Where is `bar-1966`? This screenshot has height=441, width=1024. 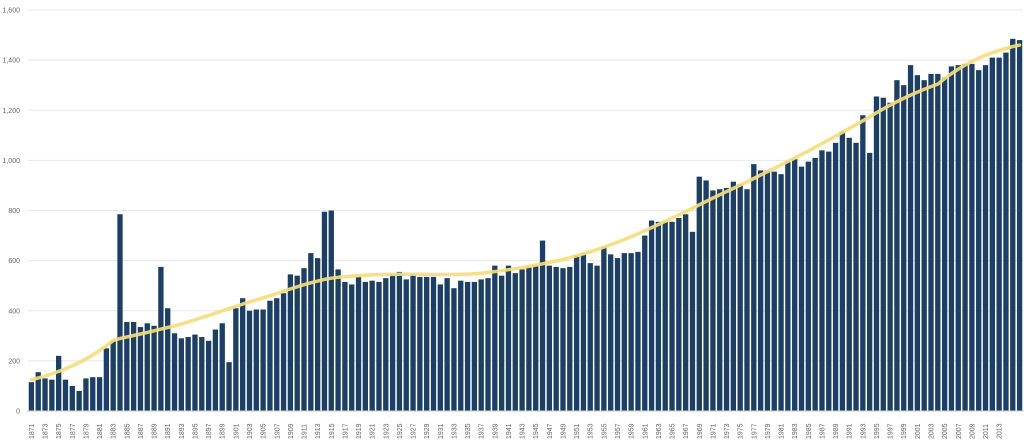 bar-1966 is located at coordinates (679, 314).